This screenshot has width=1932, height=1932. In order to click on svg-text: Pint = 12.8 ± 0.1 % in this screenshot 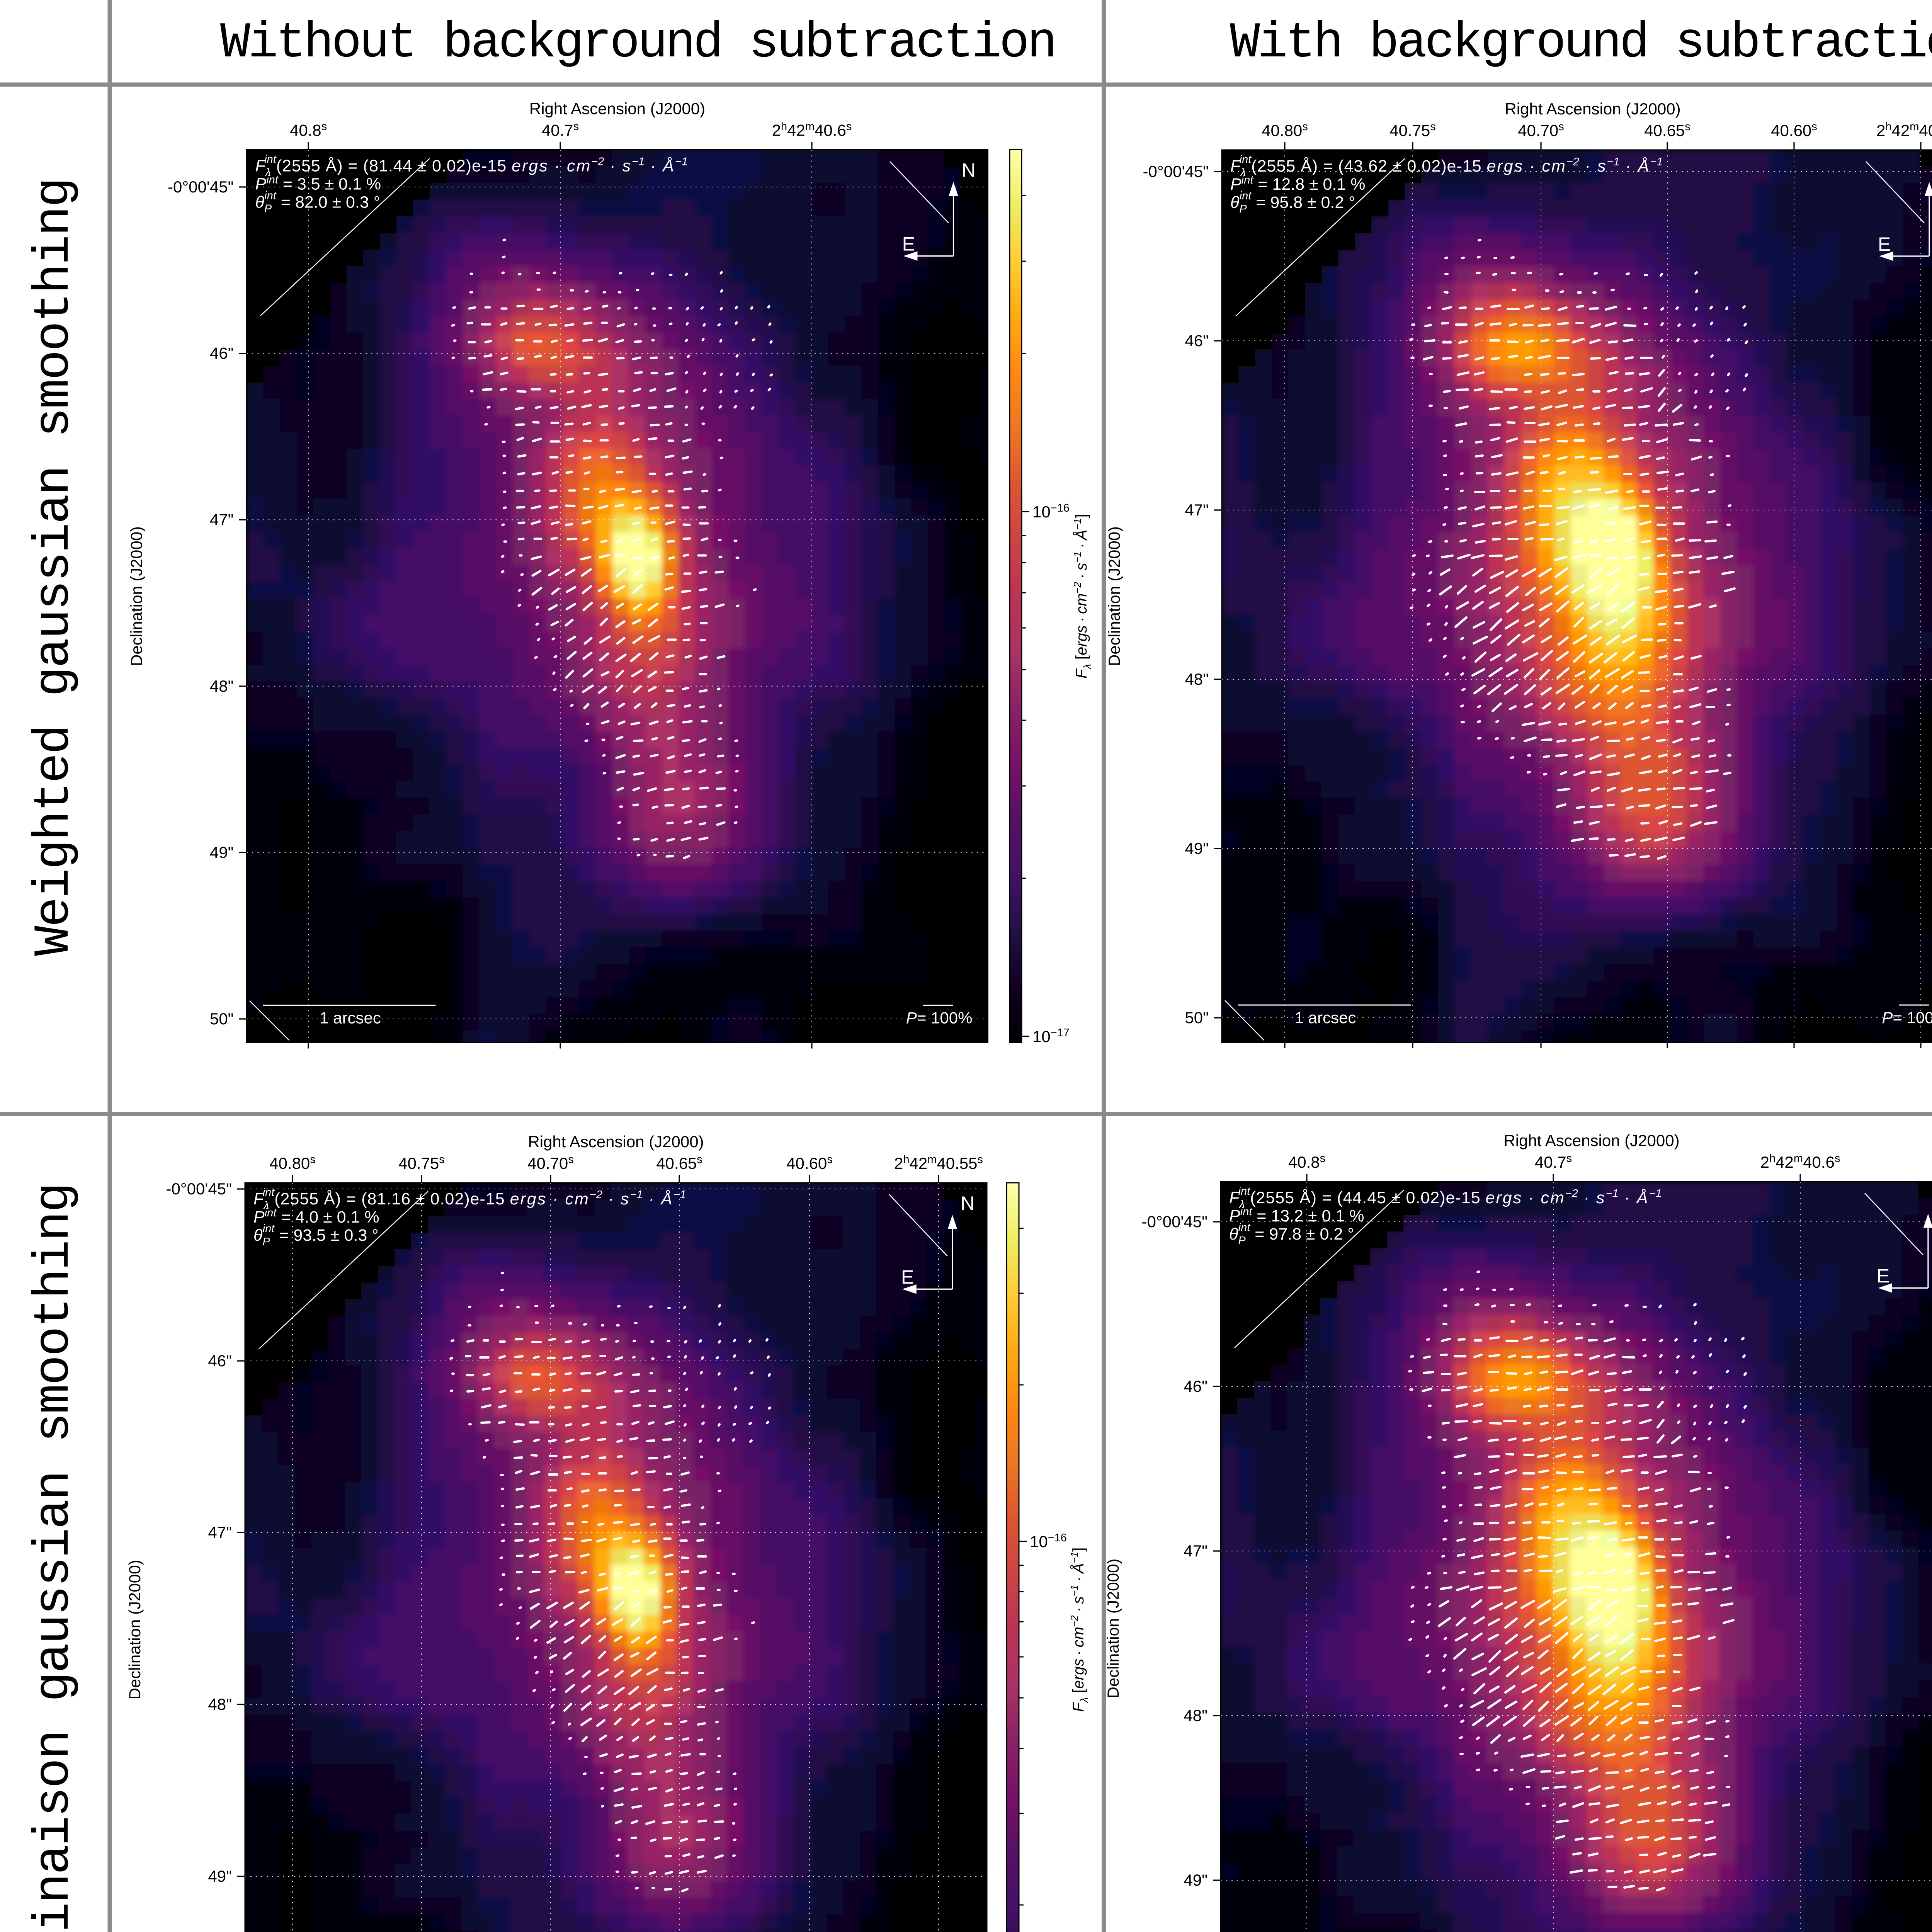, I will do `click(1298, 184)`.